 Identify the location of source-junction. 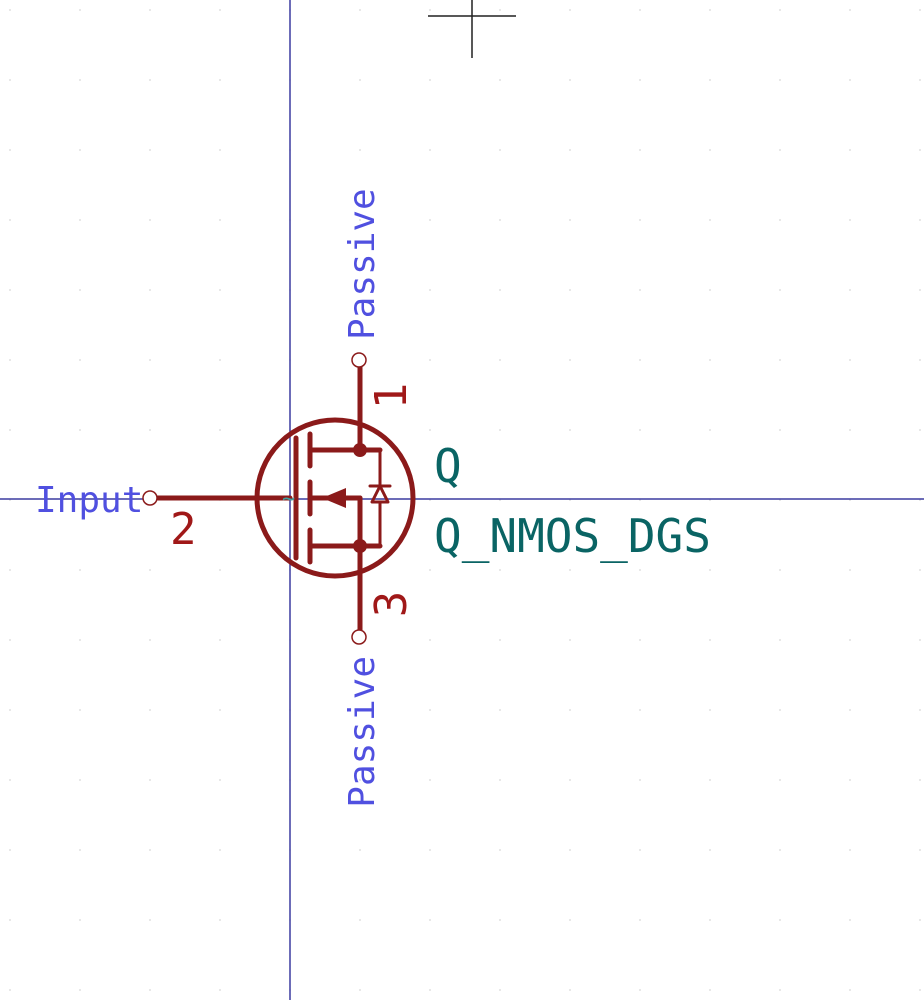
(360, 546).